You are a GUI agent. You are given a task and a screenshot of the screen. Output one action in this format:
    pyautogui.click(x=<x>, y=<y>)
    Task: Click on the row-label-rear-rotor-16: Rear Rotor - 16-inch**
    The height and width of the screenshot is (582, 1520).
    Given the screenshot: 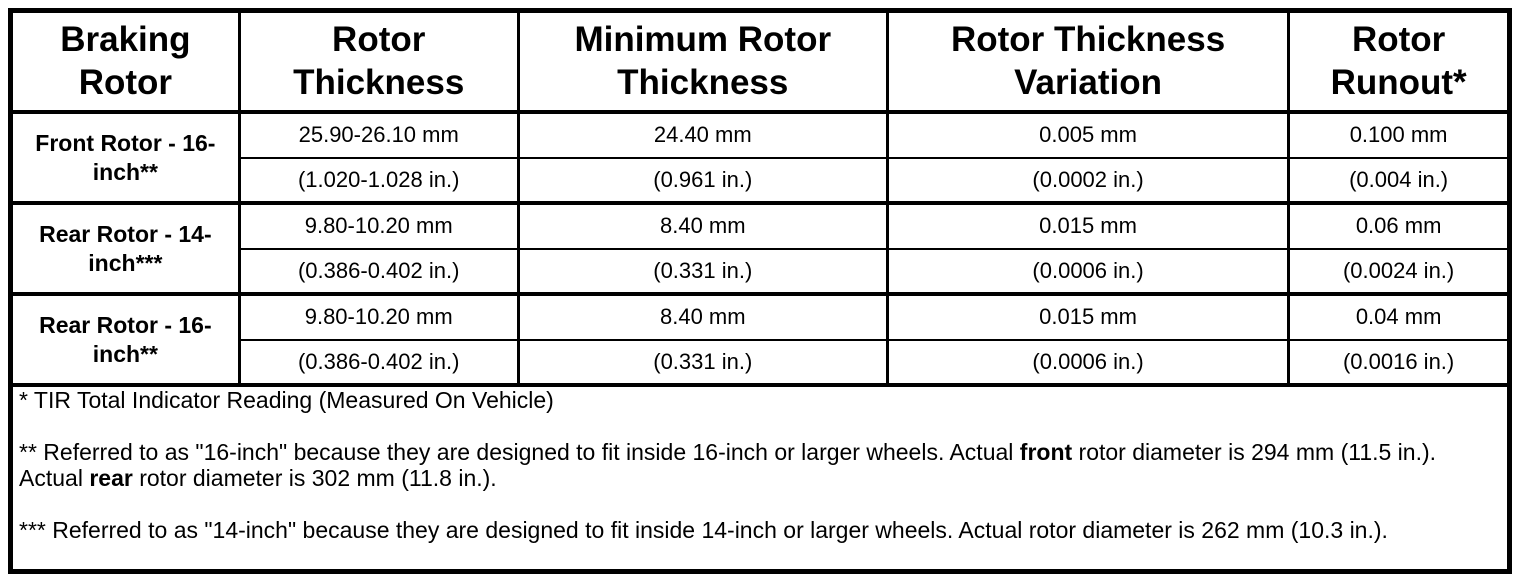 What is the action you would take?
    pyautogui.click(x=125, y=340)
    